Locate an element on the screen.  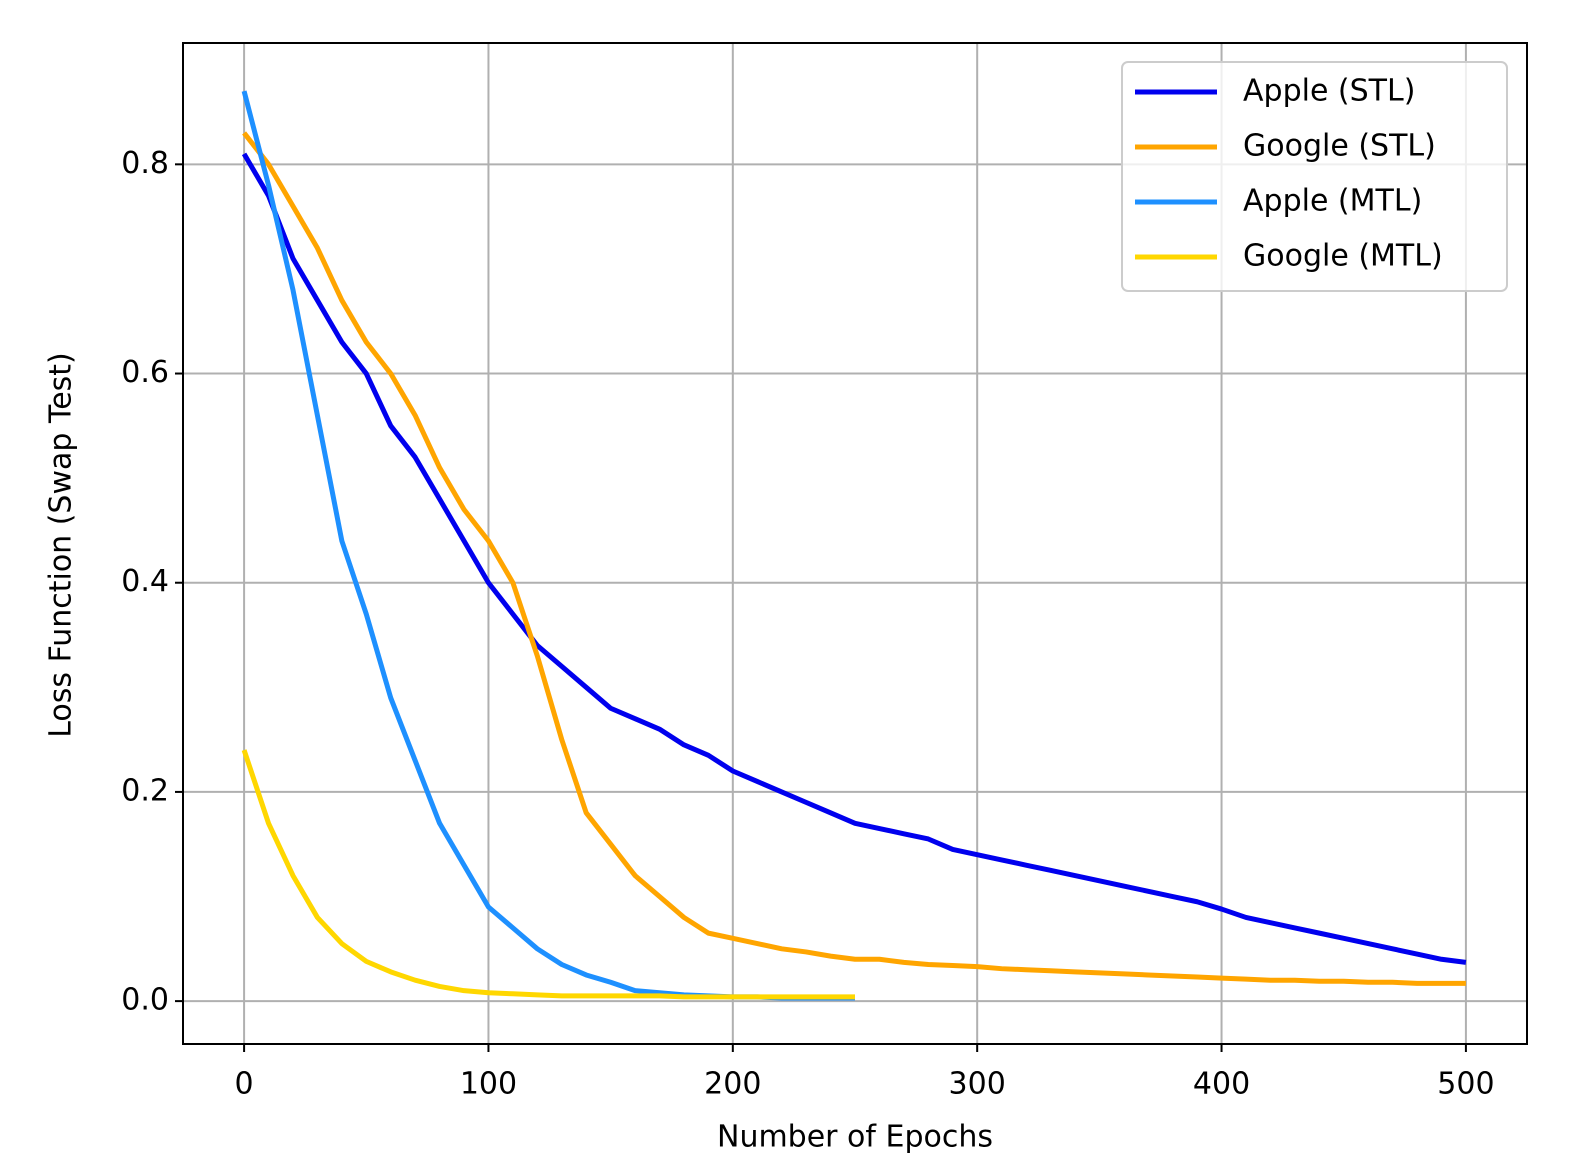
legend-label: Google (MTL) is located at coordinates (1343, 256).